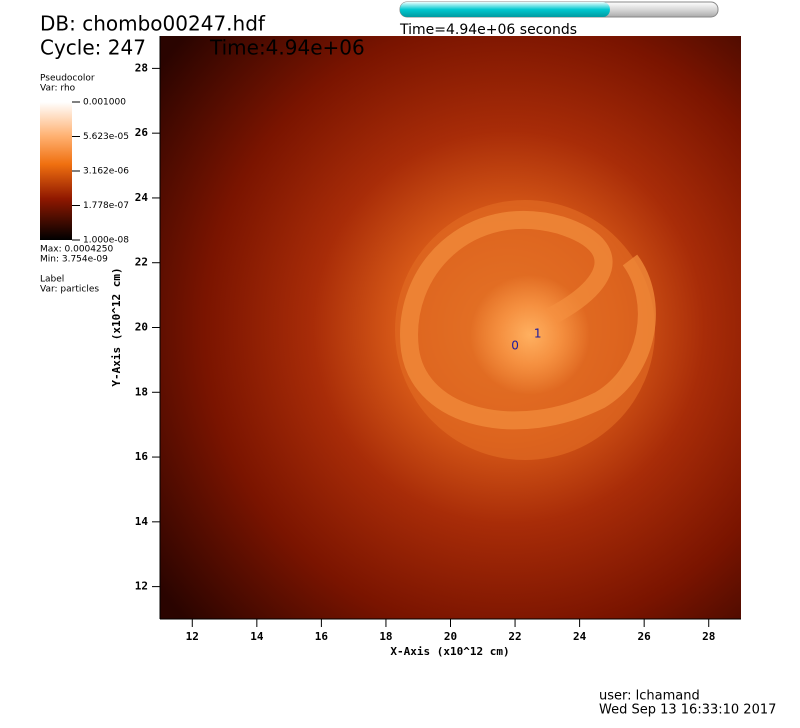 This screenshot has width=800, height=728. What do you see at coordinates (515, 345) in the screenshot?
I see `particle-label: 0` at bounding box center [515, 345].